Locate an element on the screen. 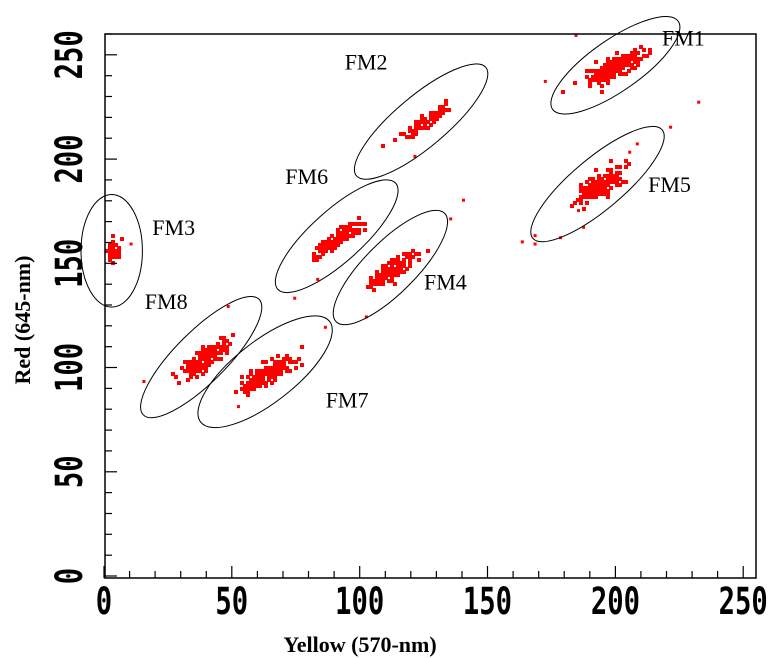 This screenshot has height=658, width=782. y-axis-ticks is located at coordinates (111, 305).